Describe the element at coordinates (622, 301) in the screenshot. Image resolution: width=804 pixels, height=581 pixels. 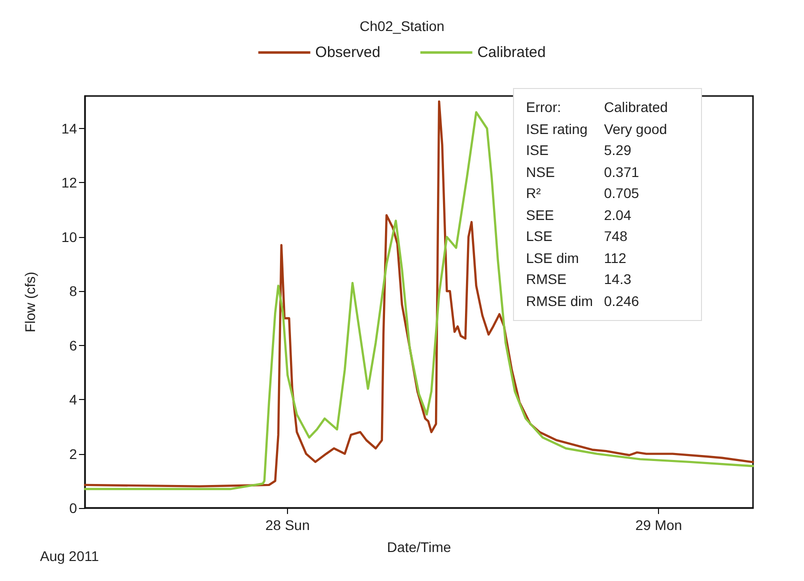
I see `annotation: 0.246` at that location.